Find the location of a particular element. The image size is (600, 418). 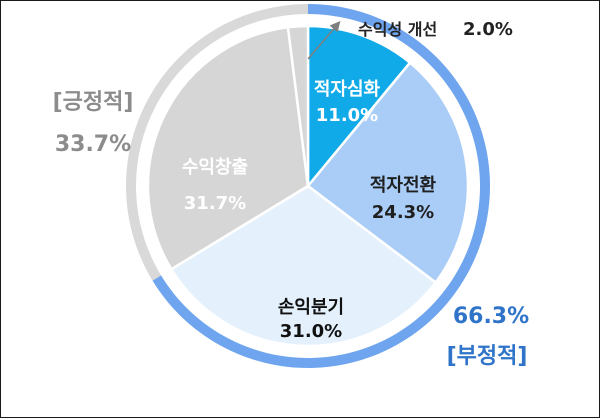

slice-value-label: 31.0% is located at coordinates (311, 331).